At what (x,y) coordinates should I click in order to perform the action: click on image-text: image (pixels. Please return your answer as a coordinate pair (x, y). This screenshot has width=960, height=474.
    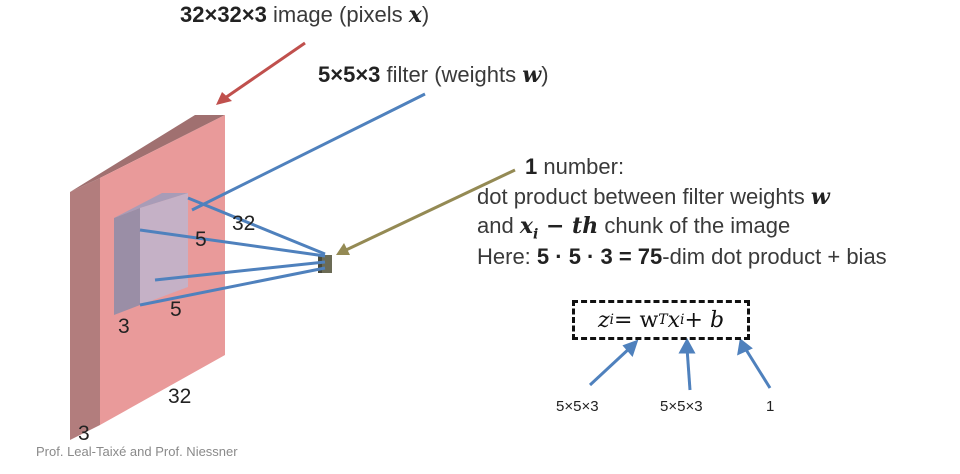
    Looking at the image, I should click on (337, 14).